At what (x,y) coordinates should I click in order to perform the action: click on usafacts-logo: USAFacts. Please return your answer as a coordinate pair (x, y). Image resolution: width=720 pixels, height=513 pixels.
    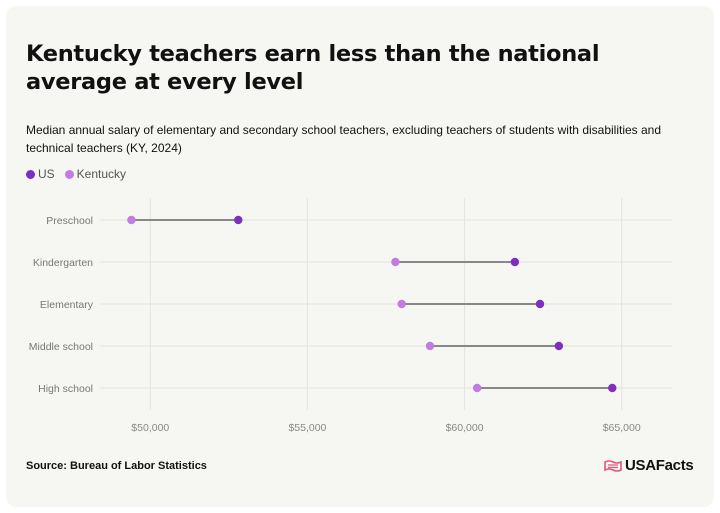
    Looking at the image, I should click on (649, 465).